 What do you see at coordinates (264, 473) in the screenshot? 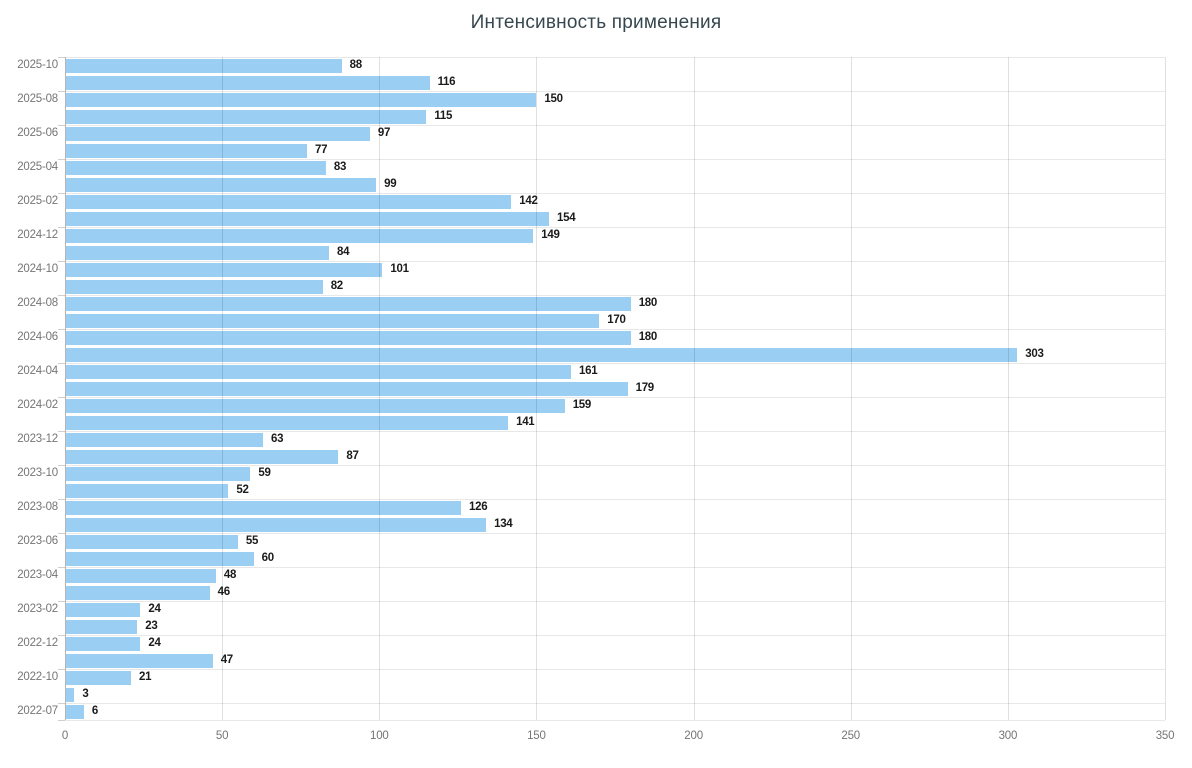
I see `bar-value-label: 59` at bounding box center [264, 473].